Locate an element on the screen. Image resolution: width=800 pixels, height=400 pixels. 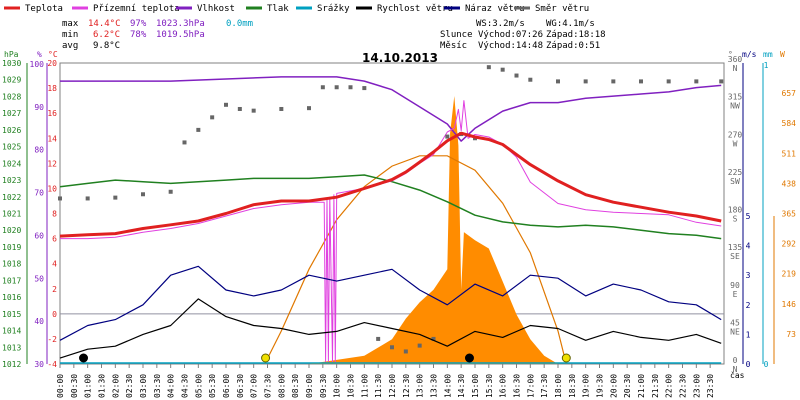
temp-tick: 6 is located at coordinates (54, 239).